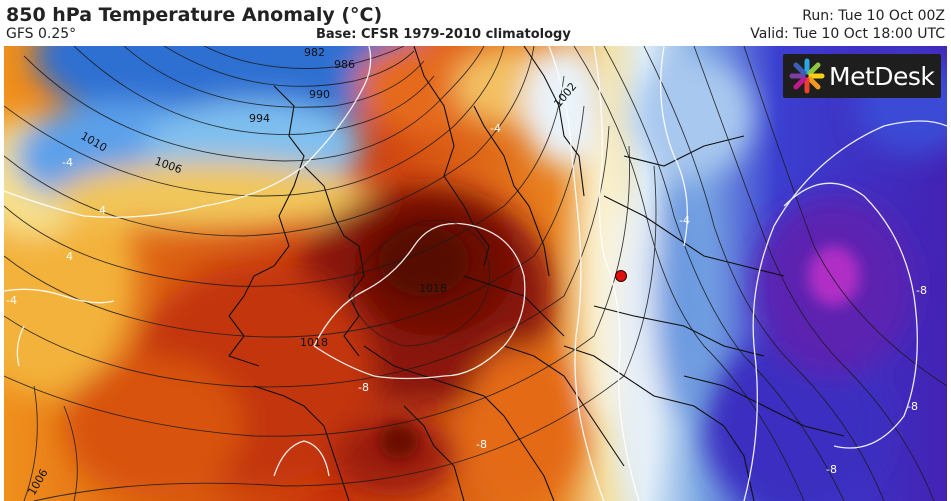  I want to click on isobar-label: 986, so click(344, 64).